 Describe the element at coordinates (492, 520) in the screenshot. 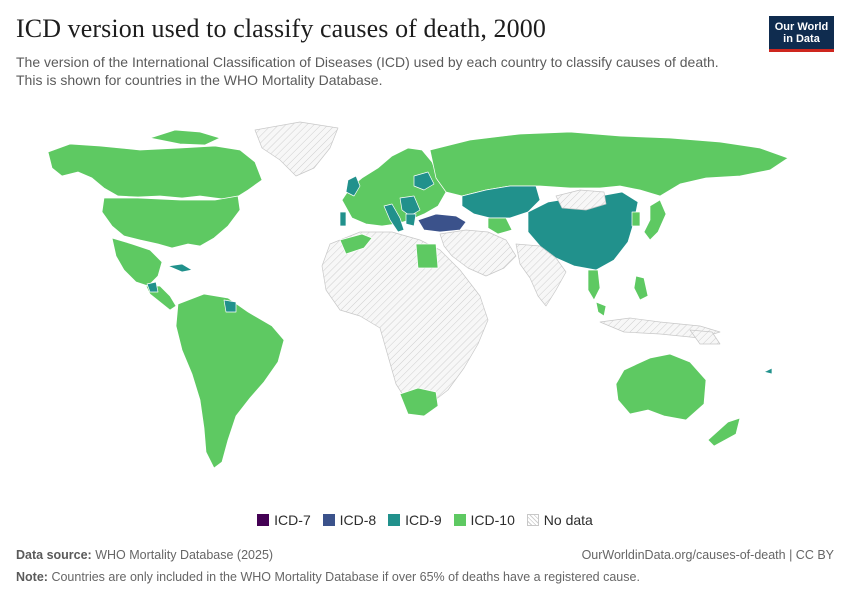

I see `legend-label-icd10: ICD-10` at that location.